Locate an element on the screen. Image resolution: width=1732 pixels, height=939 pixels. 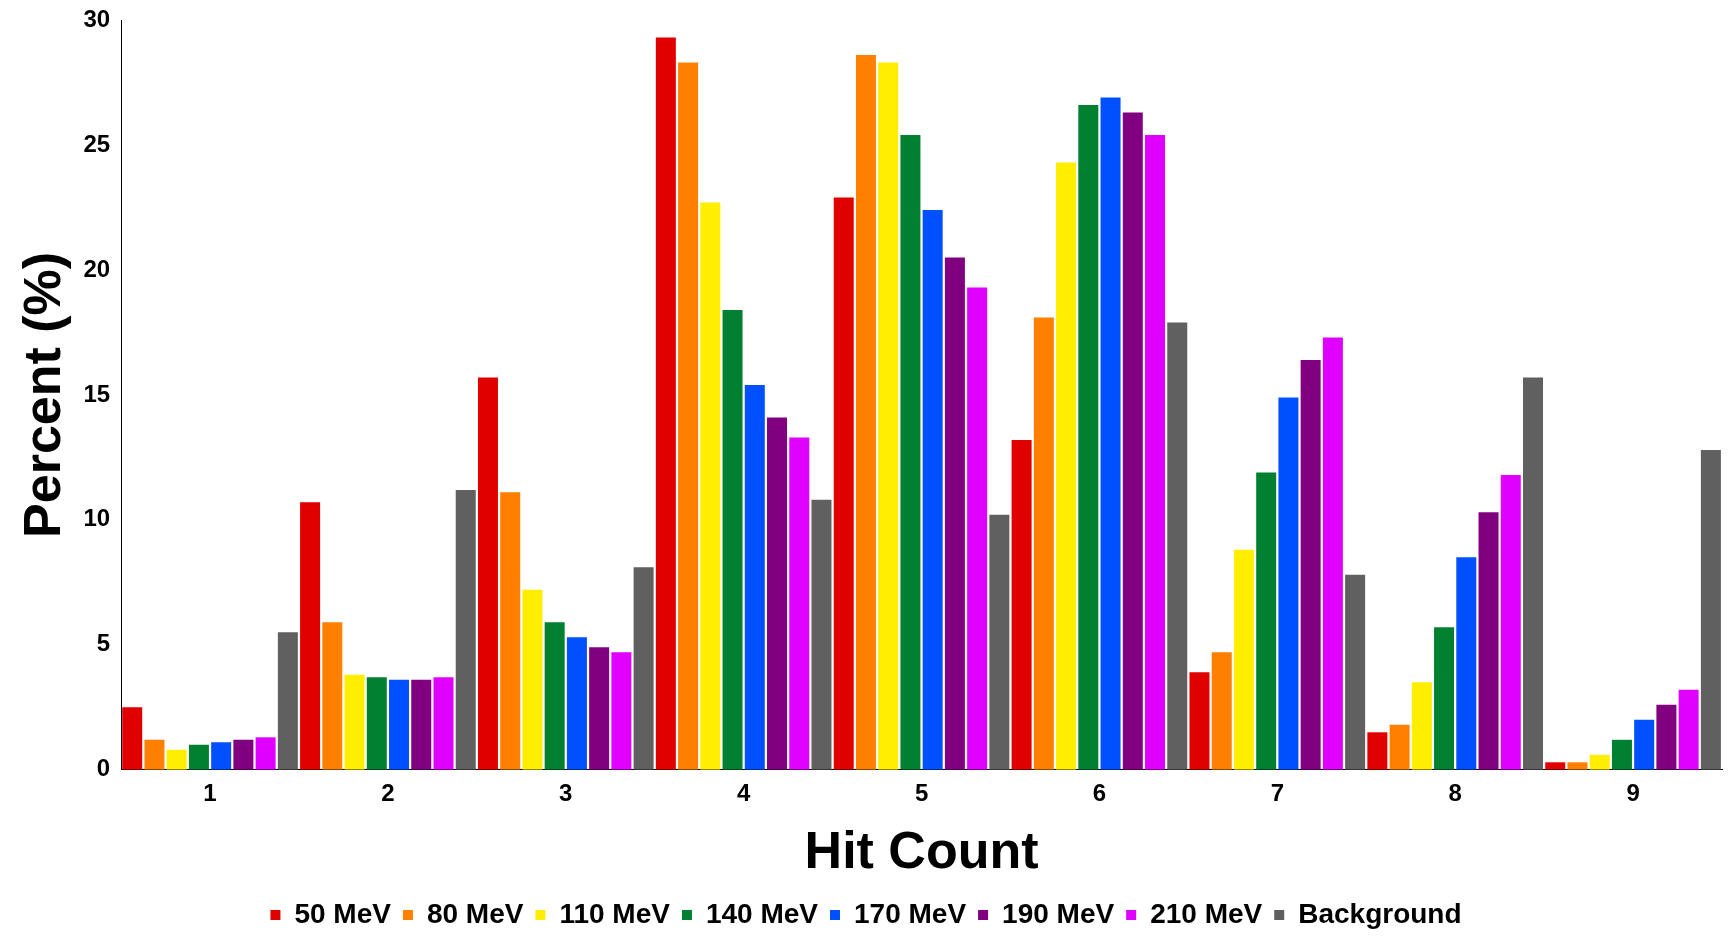
x-tick-label: 2 is located at coordinates (388, 792).